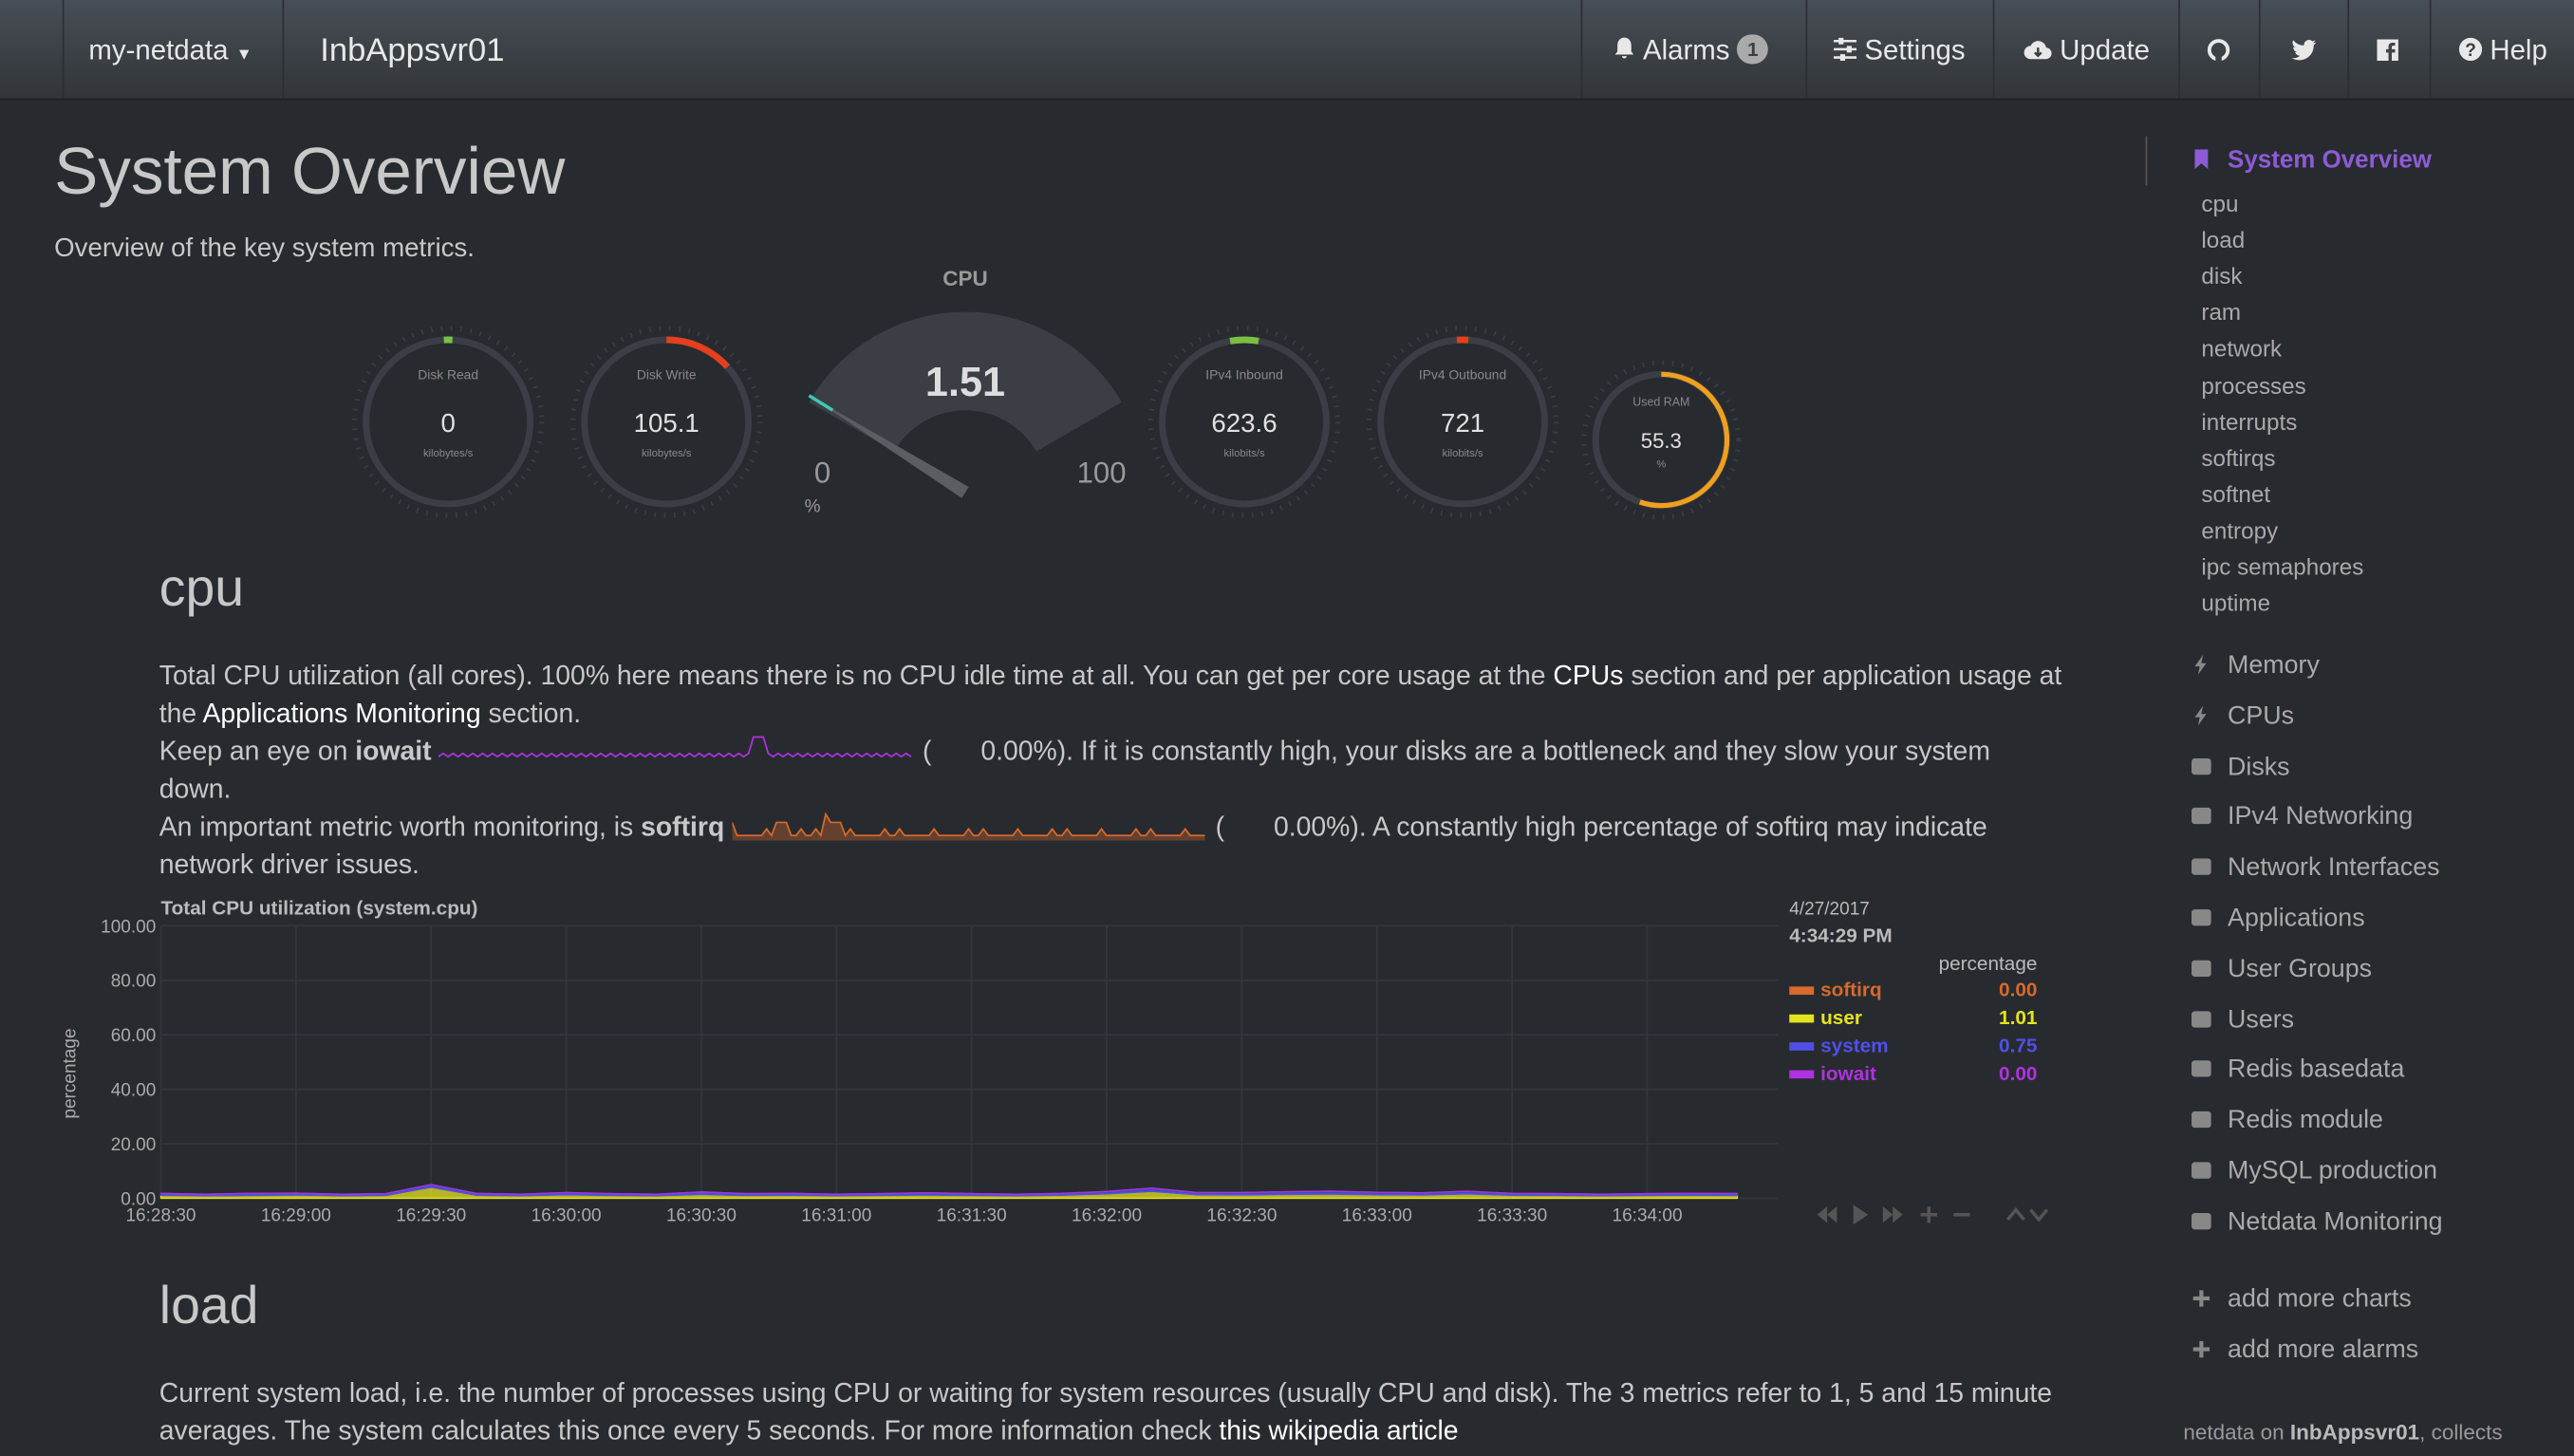 This screenshot has width=2574, height=1456. Describe the element at coordinates (2219, 204) in the screenshot. I see `sidebar-item: cpu` at that location.